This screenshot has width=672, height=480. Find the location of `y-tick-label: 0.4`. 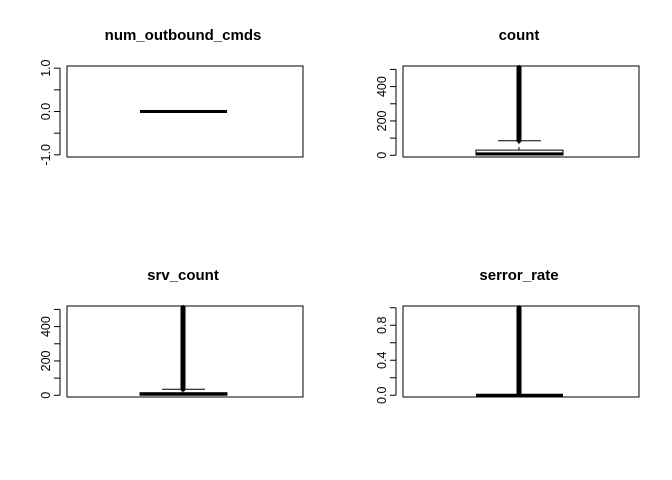

y-tick-label: 0.4 is located at coordinates (382, 360).